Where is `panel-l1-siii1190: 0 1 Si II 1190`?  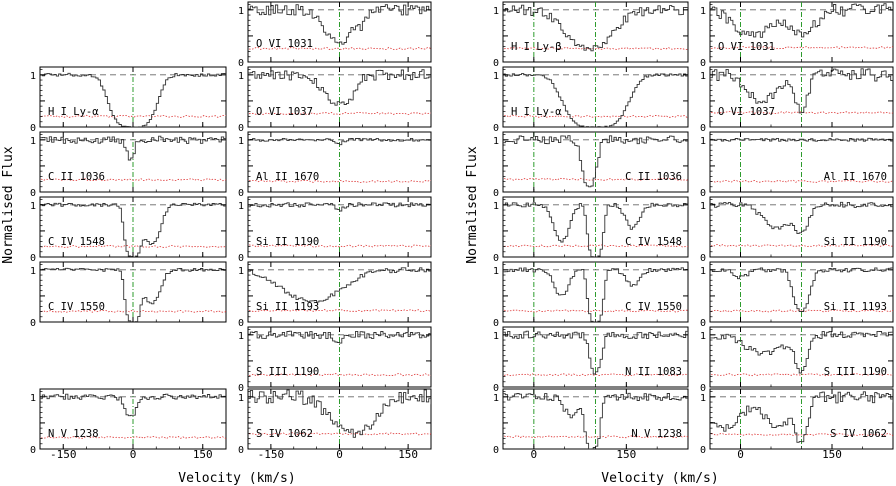 panel-l1-siii1190: 0 1 Si II 1190 is located at coordinates (335, 230).